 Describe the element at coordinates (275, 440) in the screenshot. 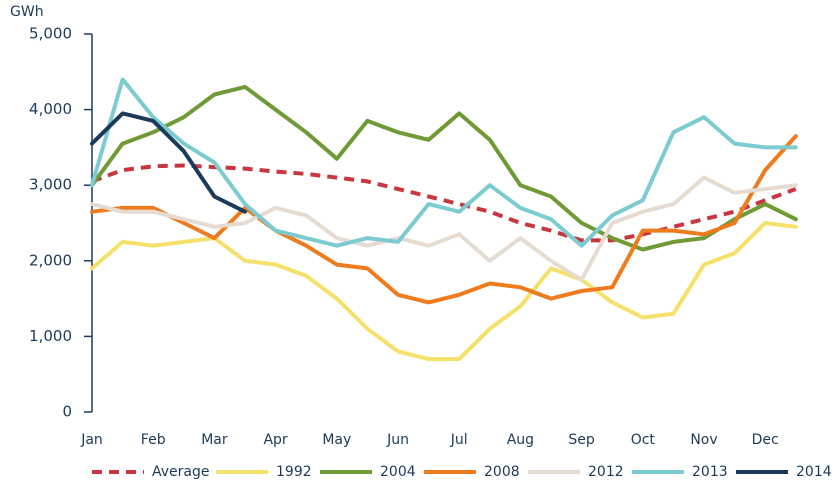

I see `x-tick-label: Apr` at that location.